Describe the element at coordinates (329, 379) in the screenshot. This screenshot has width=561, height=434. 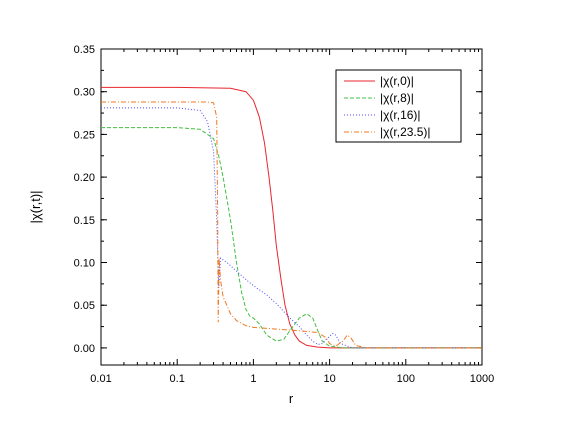
I see `x-tick-label: 10` at that location.